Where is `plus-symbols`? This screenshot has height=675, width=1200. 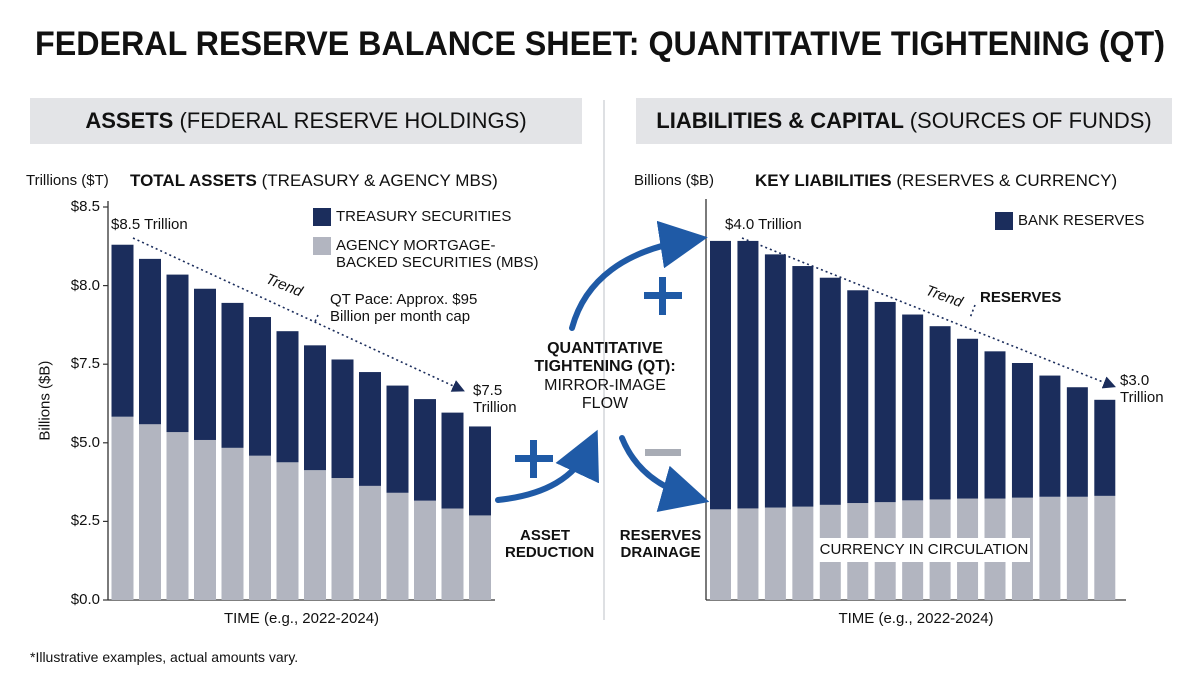
plus-symbols is located at coordinates (598, 377).